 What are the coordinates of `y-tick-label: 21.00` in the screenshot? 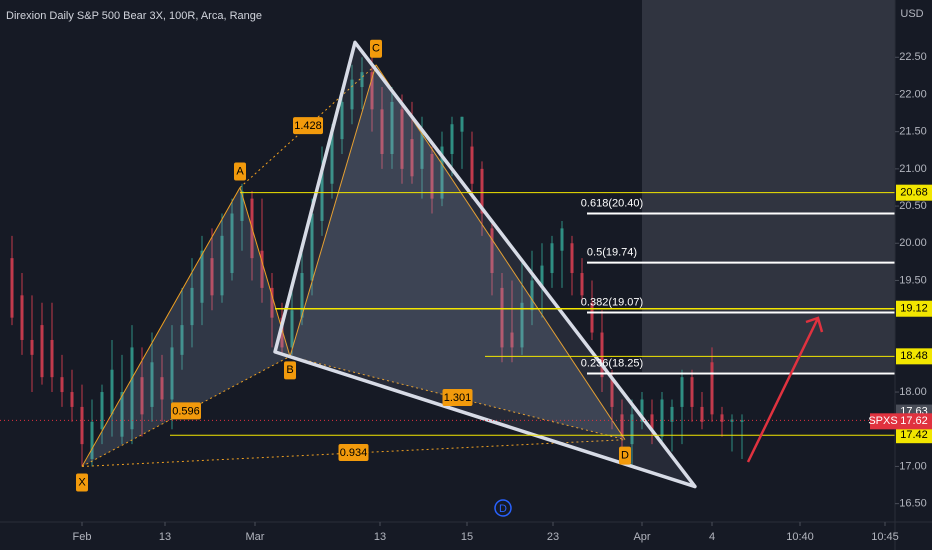 It's located at (913, 169).